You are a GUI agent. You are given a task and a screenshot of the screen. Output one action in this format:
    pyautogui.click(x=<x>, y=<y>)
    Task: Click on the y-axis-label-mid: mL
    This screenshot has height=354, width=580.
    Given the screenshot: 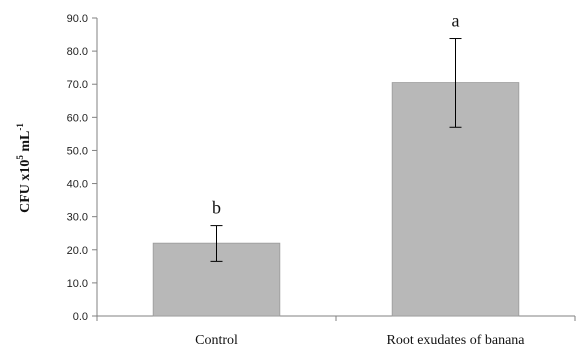 What is the action you would take?
    pyautogui.click(x=25, y=143)
    